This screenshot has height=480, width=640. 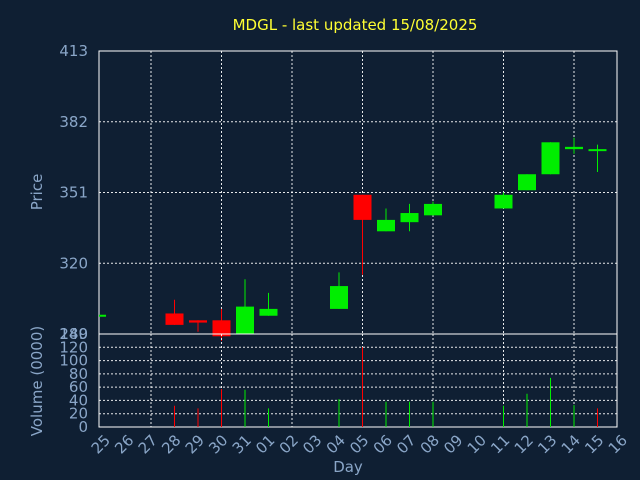 I want to click on volume-axis-label: Volume (0000), so click(x=37, y=381).